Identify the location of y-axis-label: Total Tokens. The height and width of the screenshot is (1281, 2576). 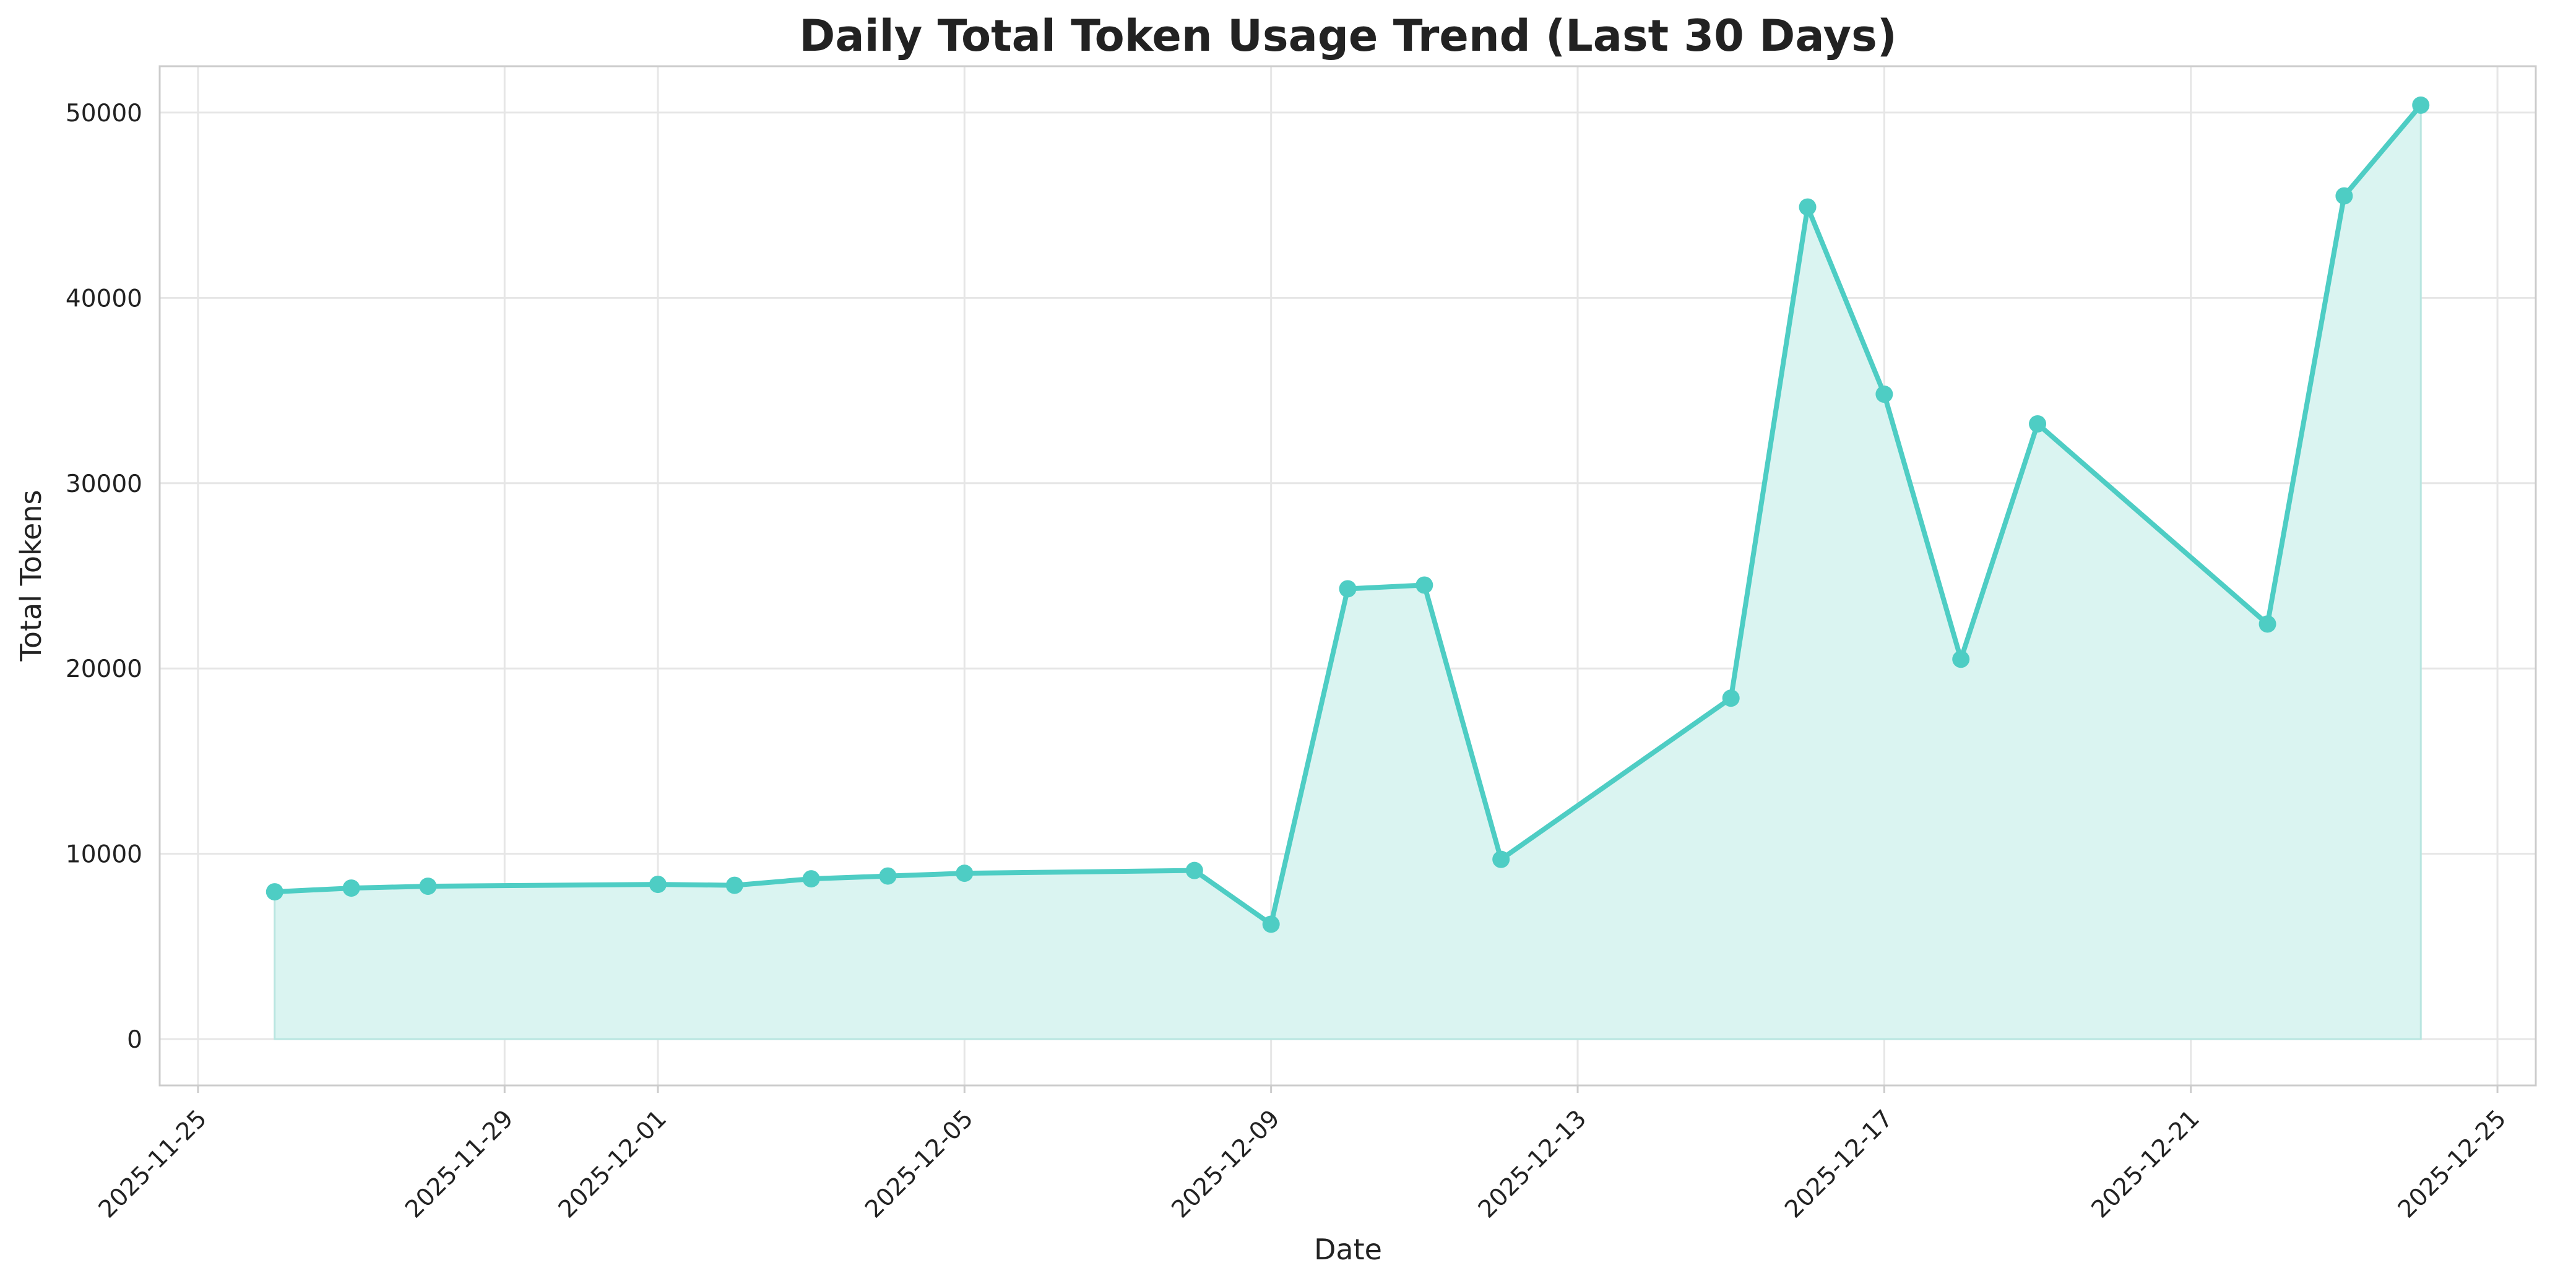
(31, 576).